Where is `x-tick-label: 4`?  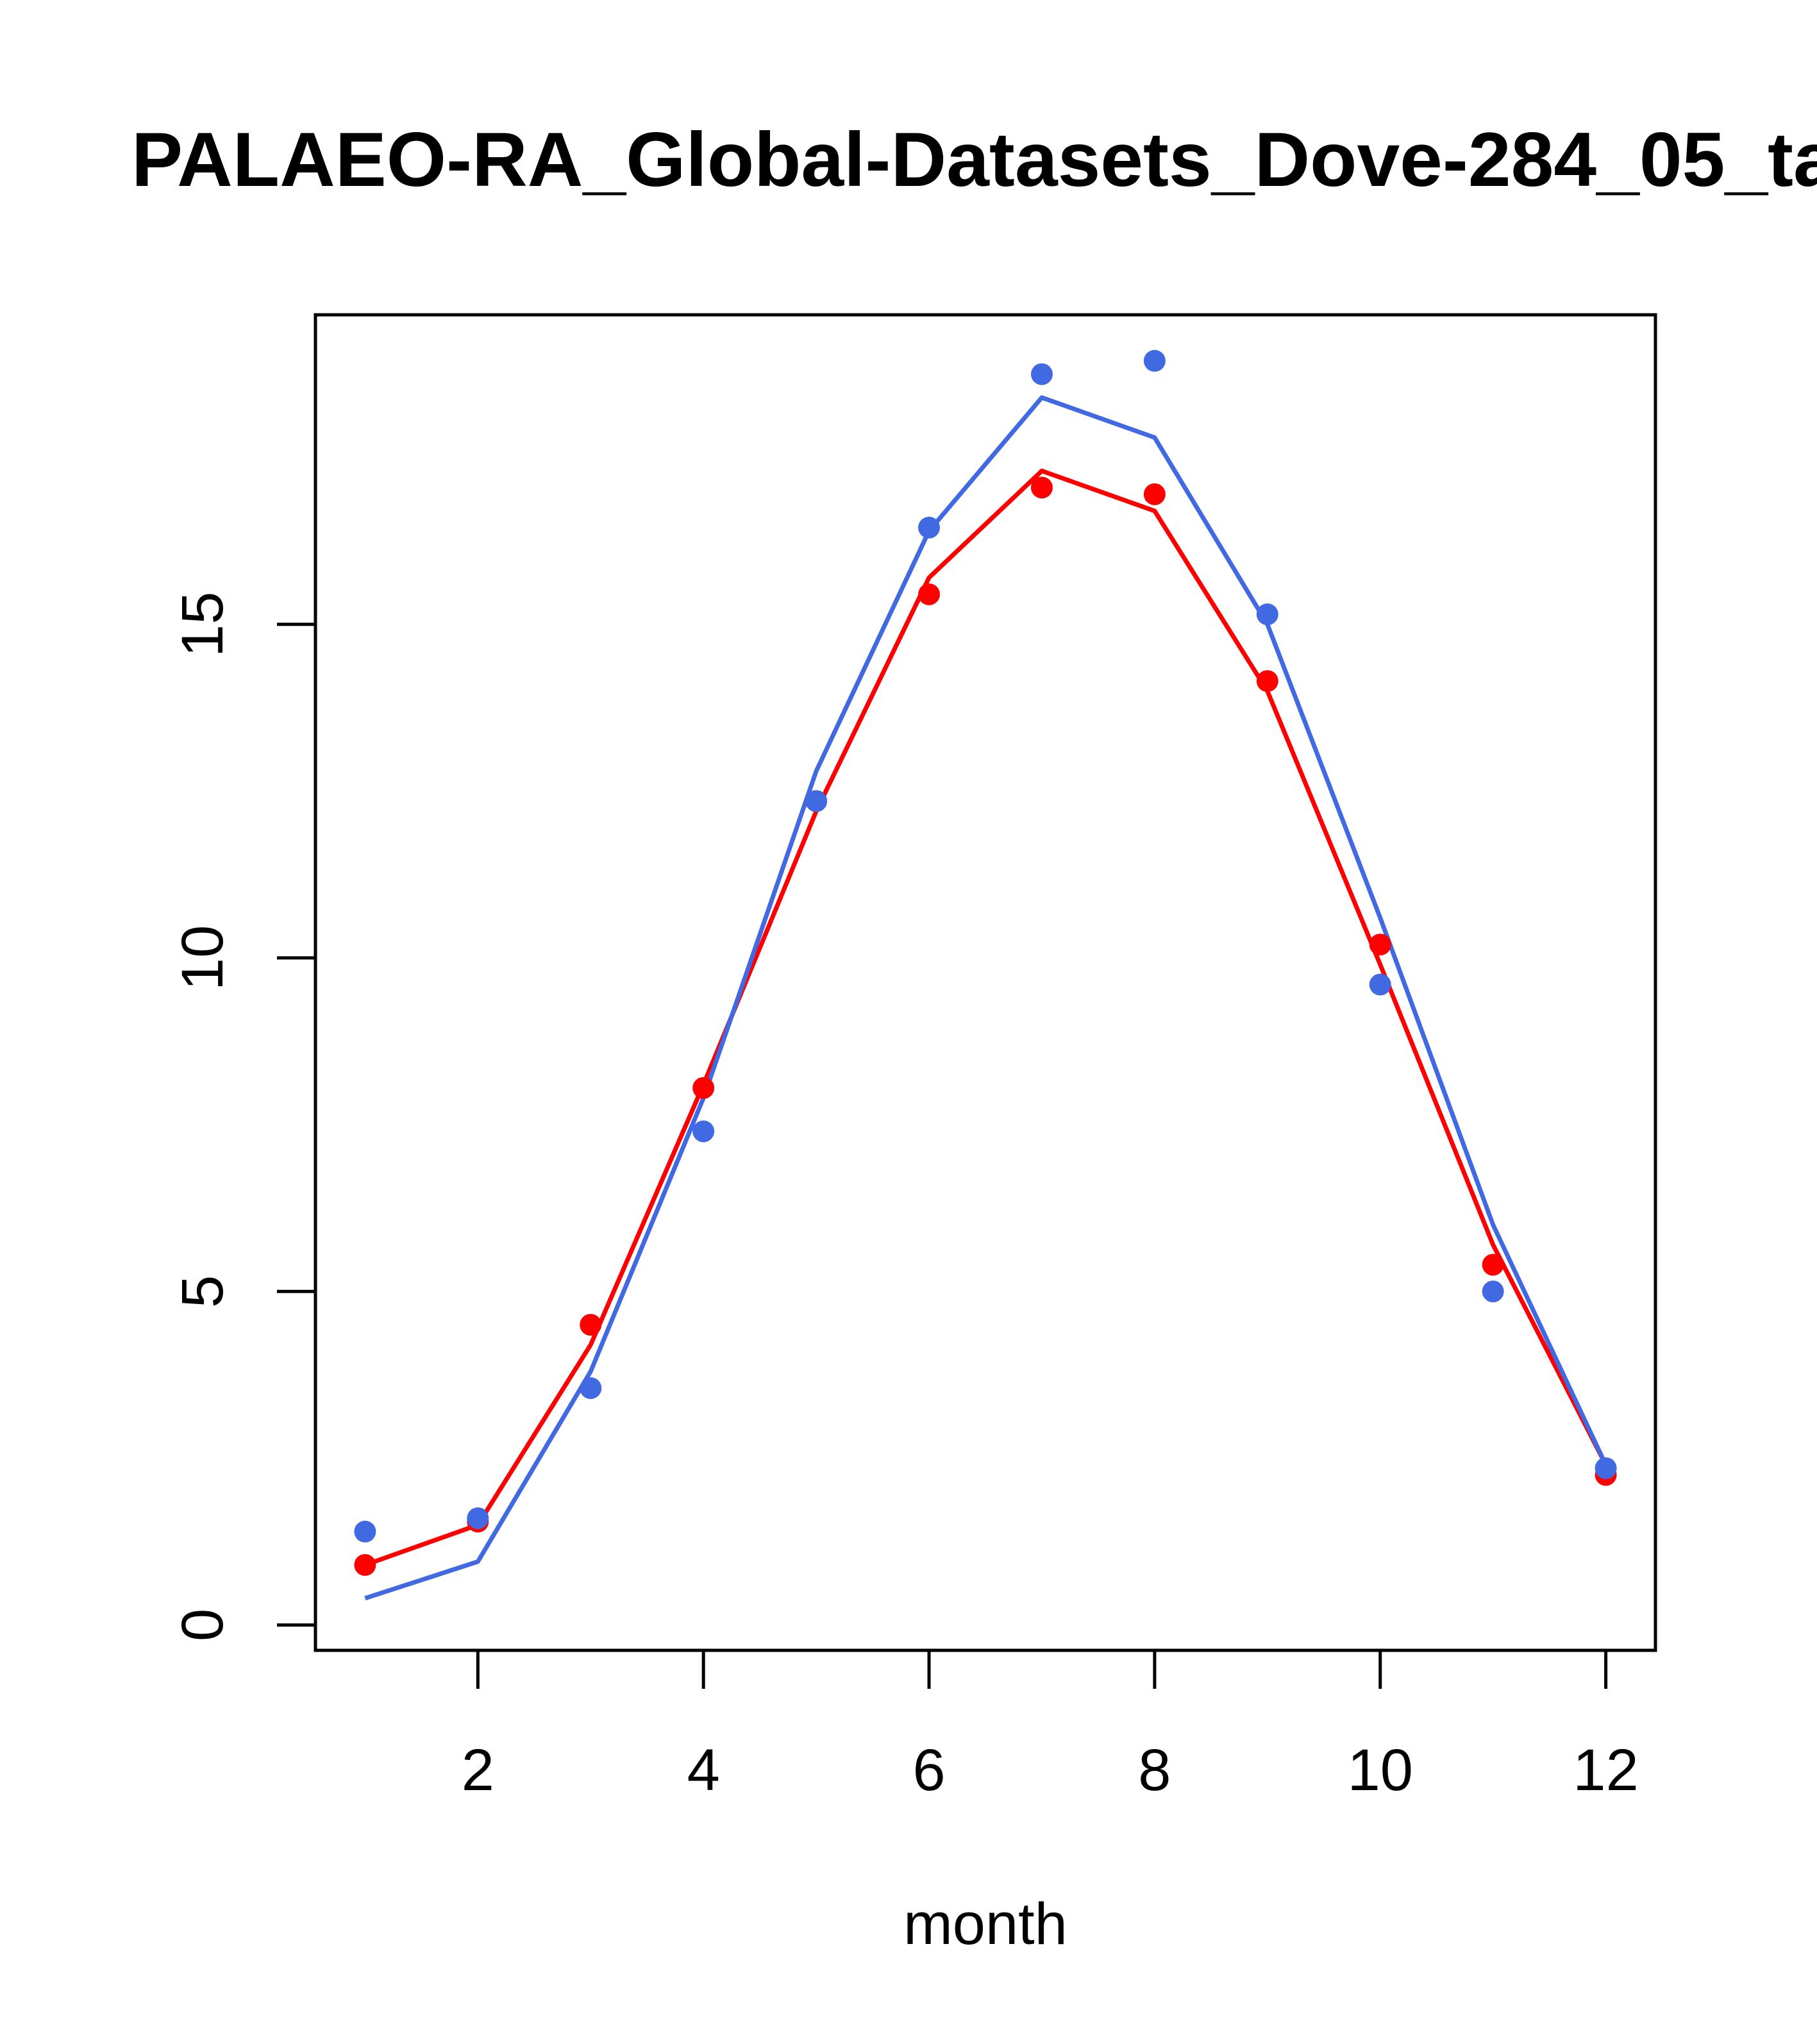 x-tick-label: 4 is located at coordinates (703, 1770).